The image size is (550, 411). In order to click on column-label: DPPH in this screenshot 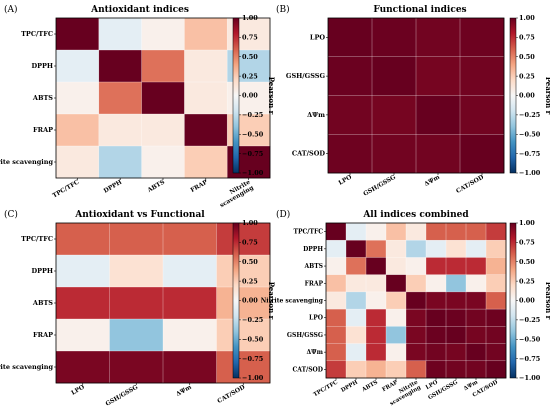, I will do `click(349, 387)`.